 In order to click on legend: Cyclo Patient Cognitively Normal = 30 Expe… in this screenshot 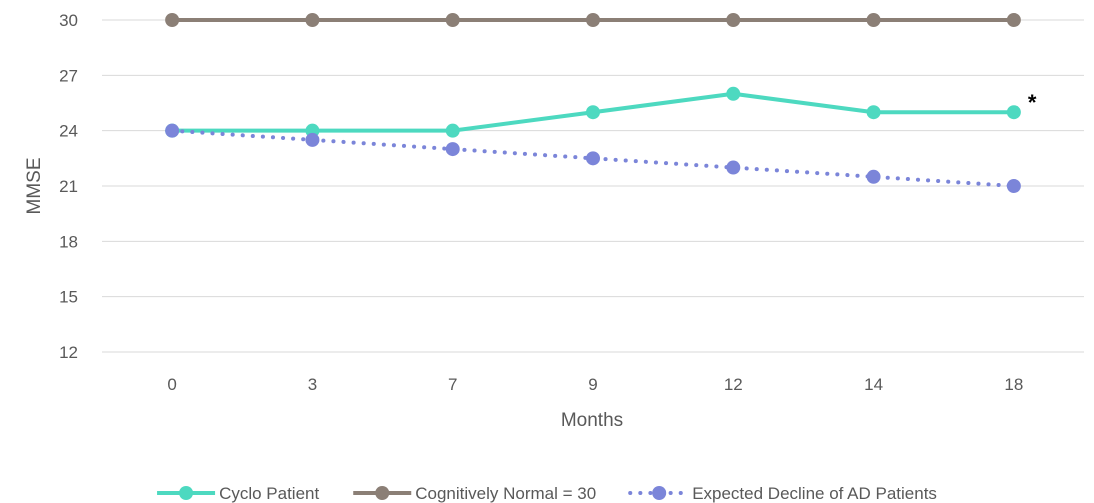, I will do `click(547, 493)`.